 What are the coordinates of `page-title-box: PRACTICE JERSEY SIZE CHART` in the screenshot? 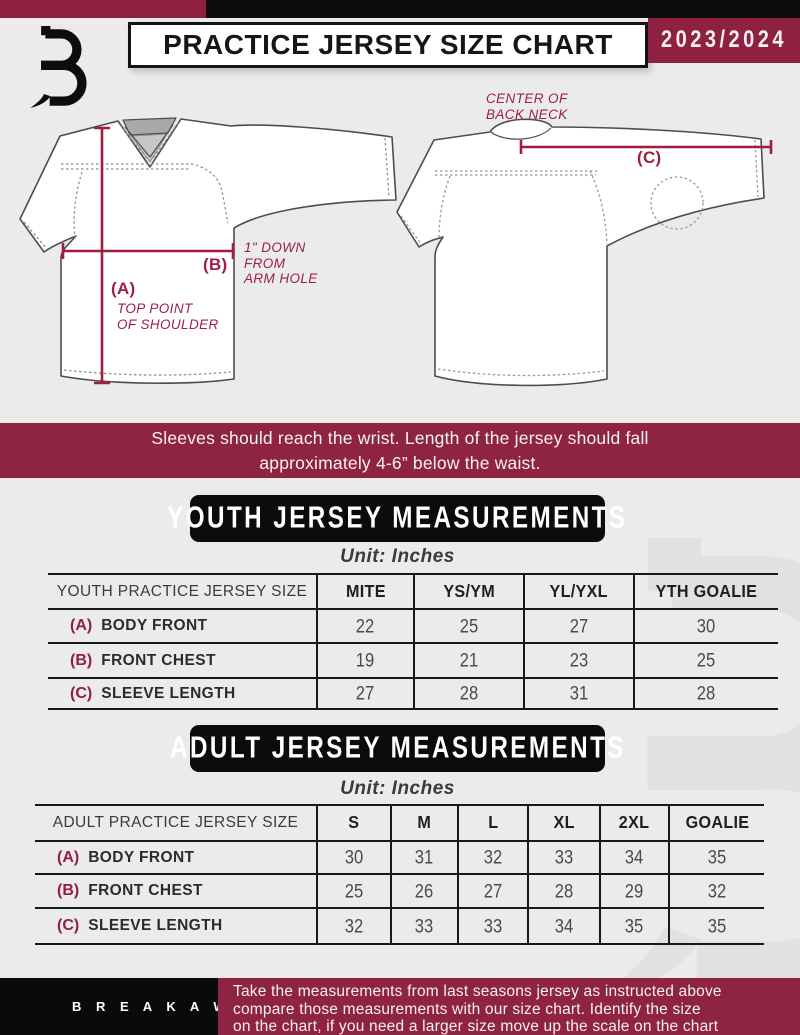 It's located at (388, 45).